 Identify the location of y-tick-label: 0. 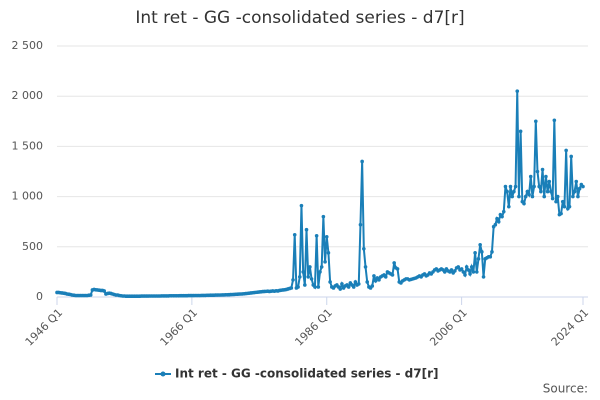
(39, 296).